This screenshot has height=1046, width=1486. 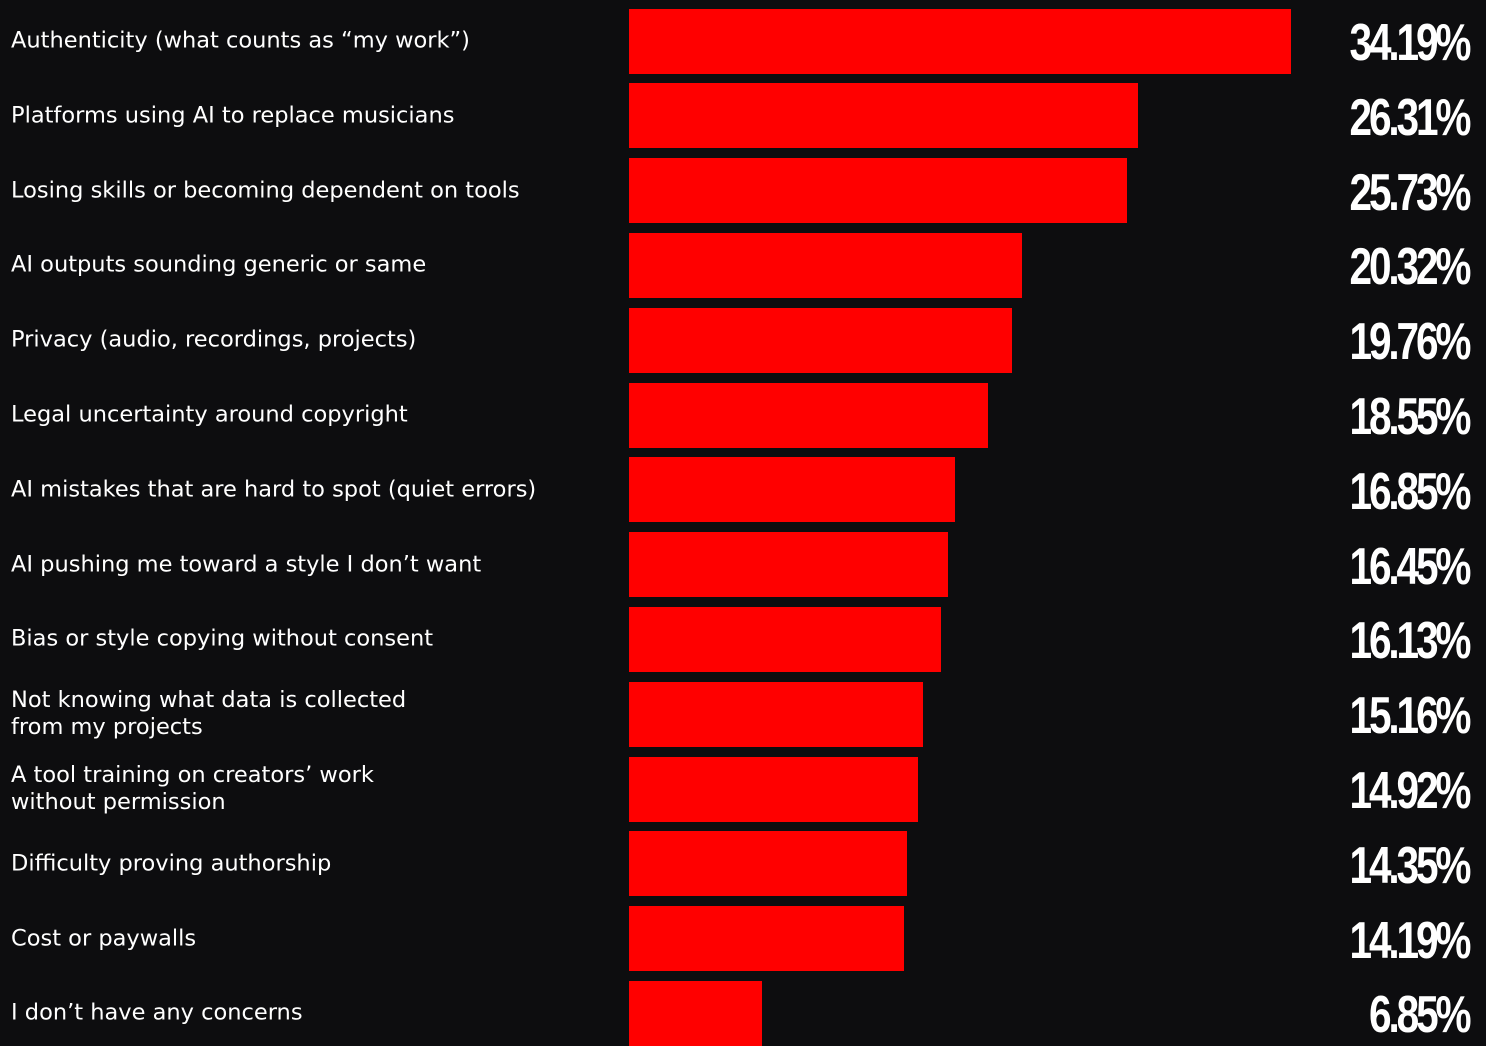 What do you see at coordinates (222, 638) in the screenshot?
I see `category-label: Bias or style copying without consent` at bounding box center [222, 638].